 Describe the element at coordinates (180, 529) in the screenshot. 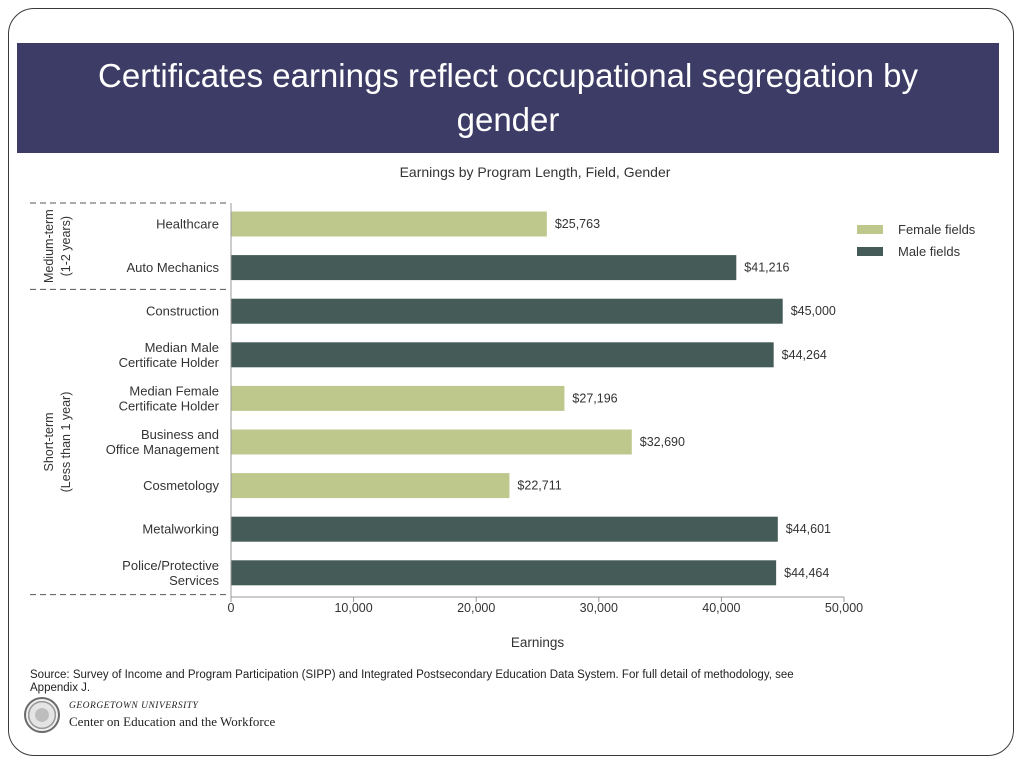

I see `category-label: Metalworking` at that location.